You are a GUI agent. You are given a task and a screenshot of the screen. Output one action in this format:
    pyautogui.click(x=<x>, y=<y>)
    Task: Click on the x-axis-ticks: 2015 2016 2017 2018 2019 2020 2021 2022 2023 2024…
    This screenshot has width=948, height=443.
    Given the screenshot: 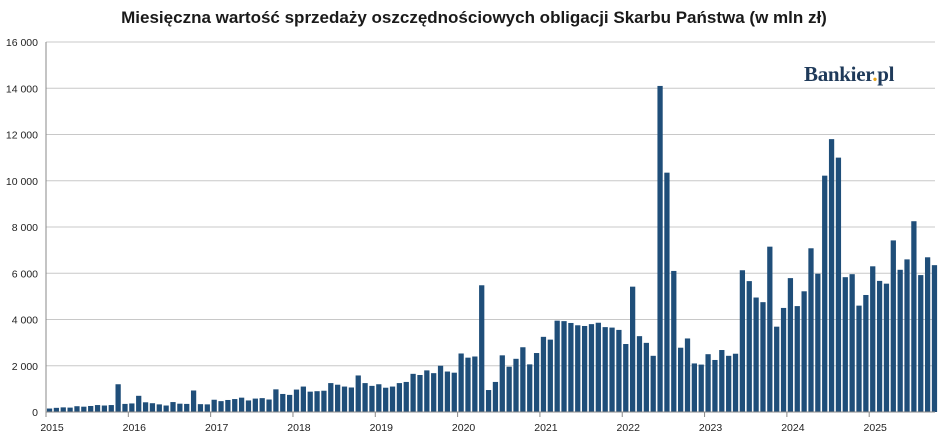 What is the action you would take?
    pyautogui.click(x=463, y=423)
    